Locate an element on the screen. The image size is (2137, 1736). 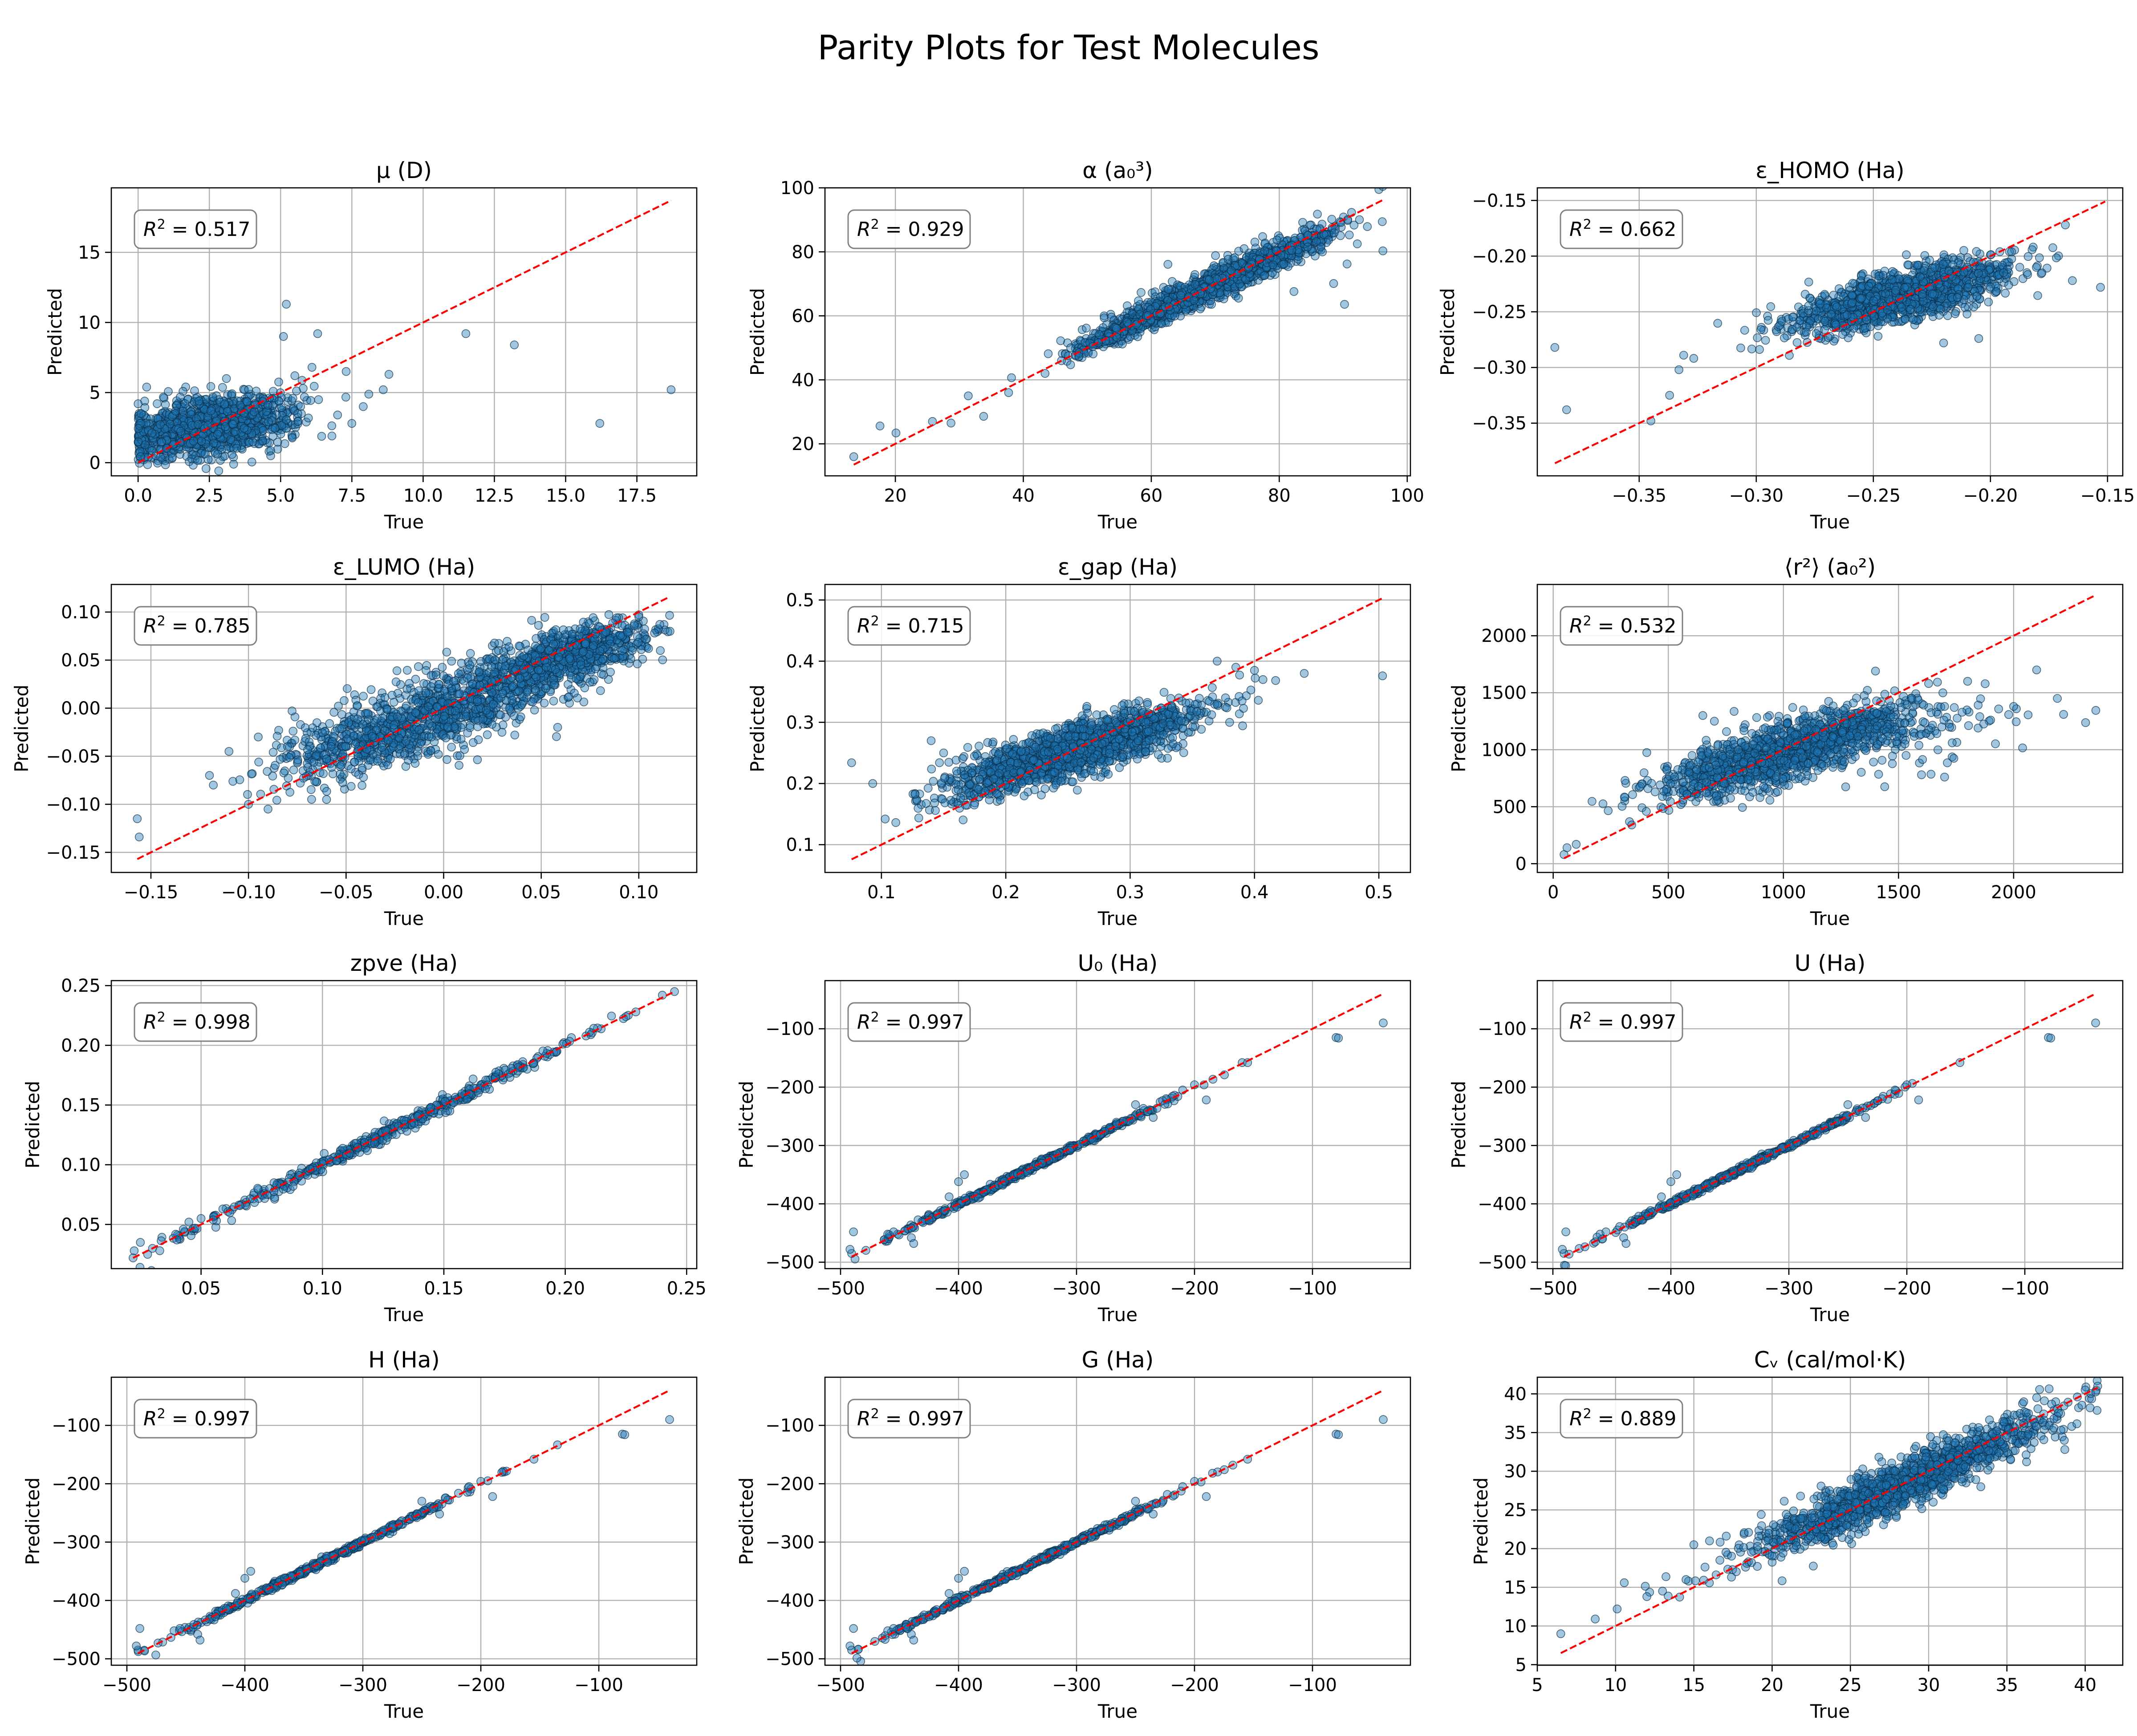
figure-title: Parity Plots for Test Molecules is located at coordinates (1068, 47).